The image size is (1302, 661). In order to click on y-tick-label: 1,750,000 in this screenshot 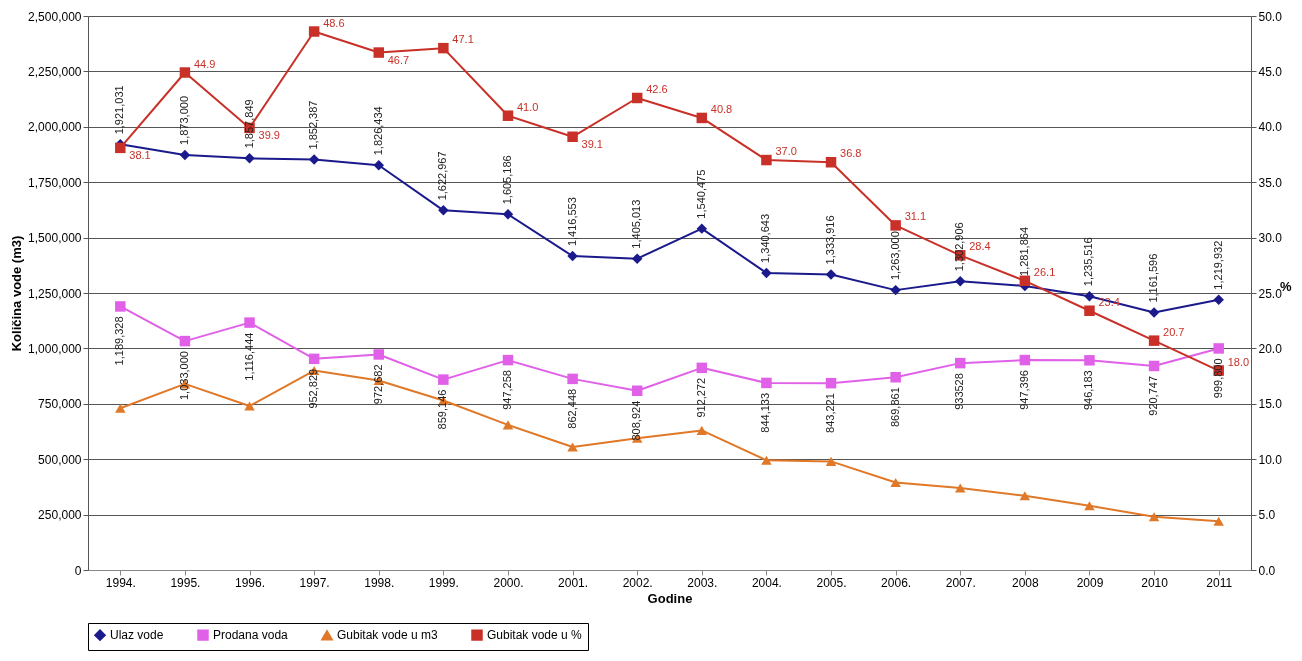, I will do `click(55, 182)`.